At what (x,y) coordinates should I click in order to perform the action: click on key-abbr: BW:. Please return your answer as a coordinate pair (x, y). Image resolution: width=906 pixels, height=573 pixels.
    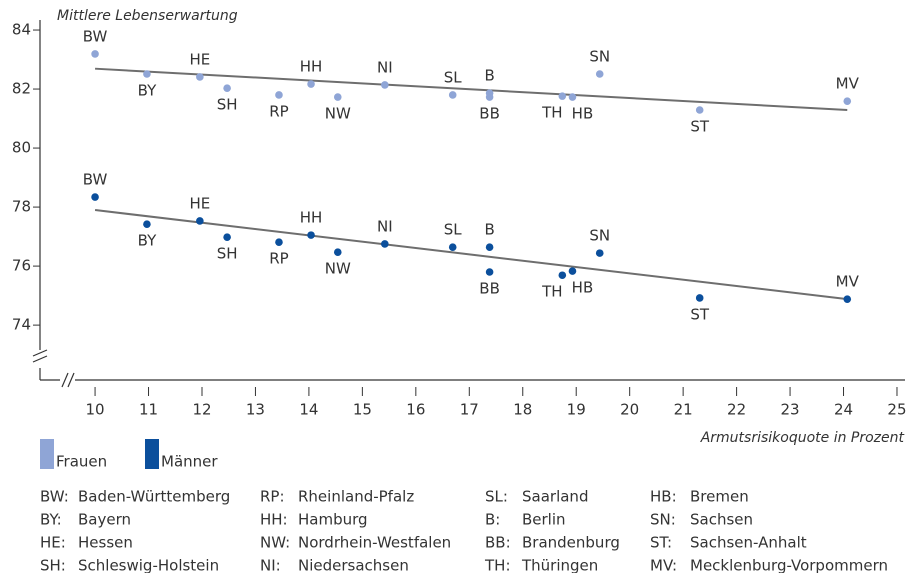
    Looking at the image, I should click on (54, 497).